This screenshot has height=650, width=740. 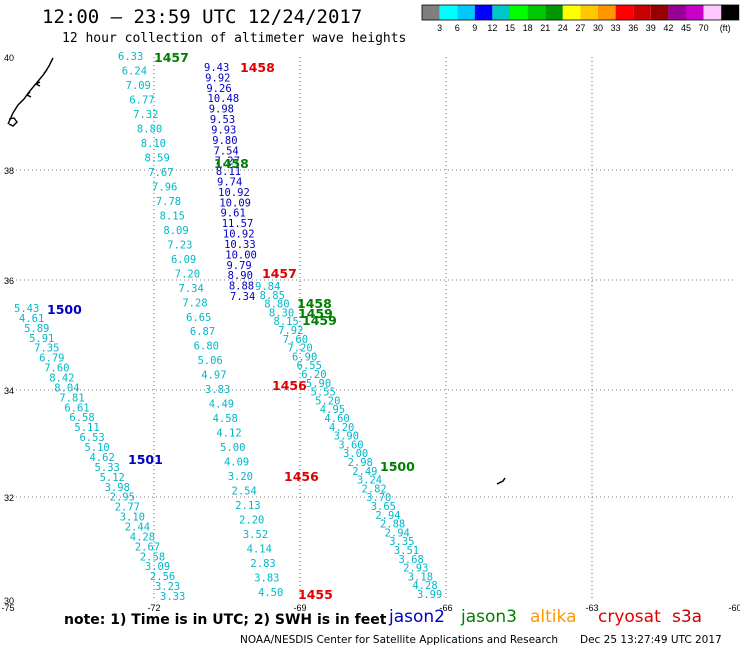 What do you see at coordinates (61, 379) in the screenshot?
I see `swh-value: 8.42` at bounding box center [61, 379].